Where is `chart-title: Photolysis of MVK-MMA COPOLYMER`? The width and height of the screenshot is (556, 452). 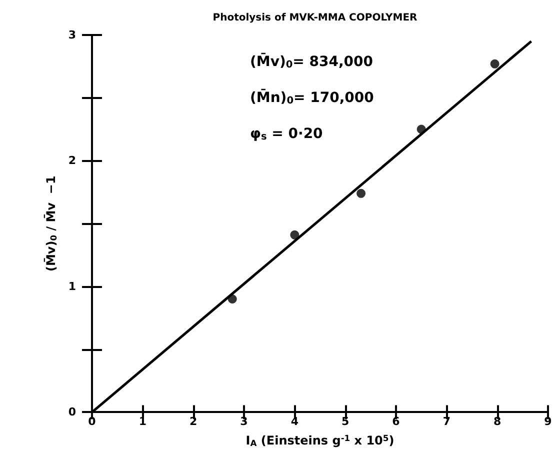
chart-title: Photolysis of MVK-MMA COPOLYMER is located at coordinates (315, 18).